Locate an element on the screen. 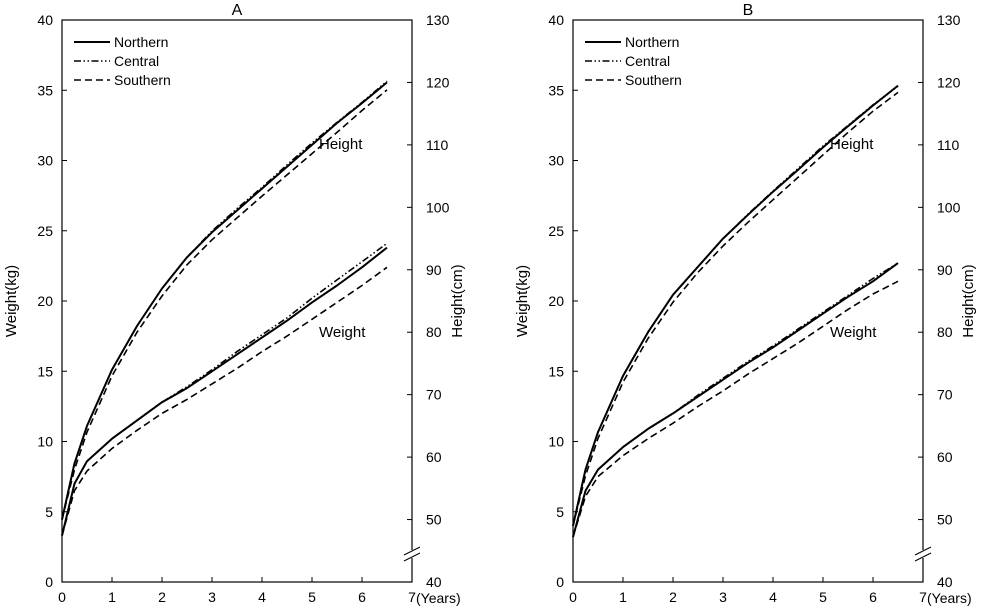 The width and height of the screenshot is (987, 612). axis-break-gap-b is located at coordinates (923, 554).